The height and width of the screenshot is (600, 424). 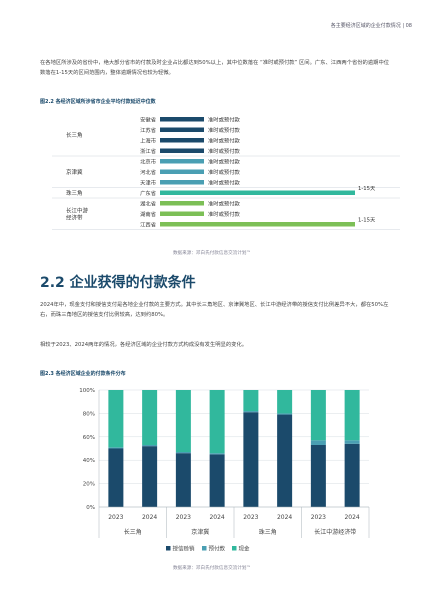 I want to click on y-tick-label: 80%, so click(x=89, y=414).